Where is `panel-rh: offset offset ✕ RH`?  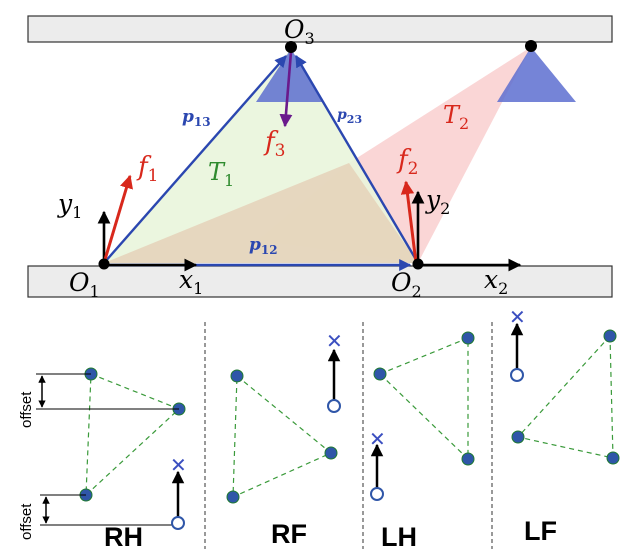 panel-rh: offset offset ✕ RH is located at coordinates (102, 458).